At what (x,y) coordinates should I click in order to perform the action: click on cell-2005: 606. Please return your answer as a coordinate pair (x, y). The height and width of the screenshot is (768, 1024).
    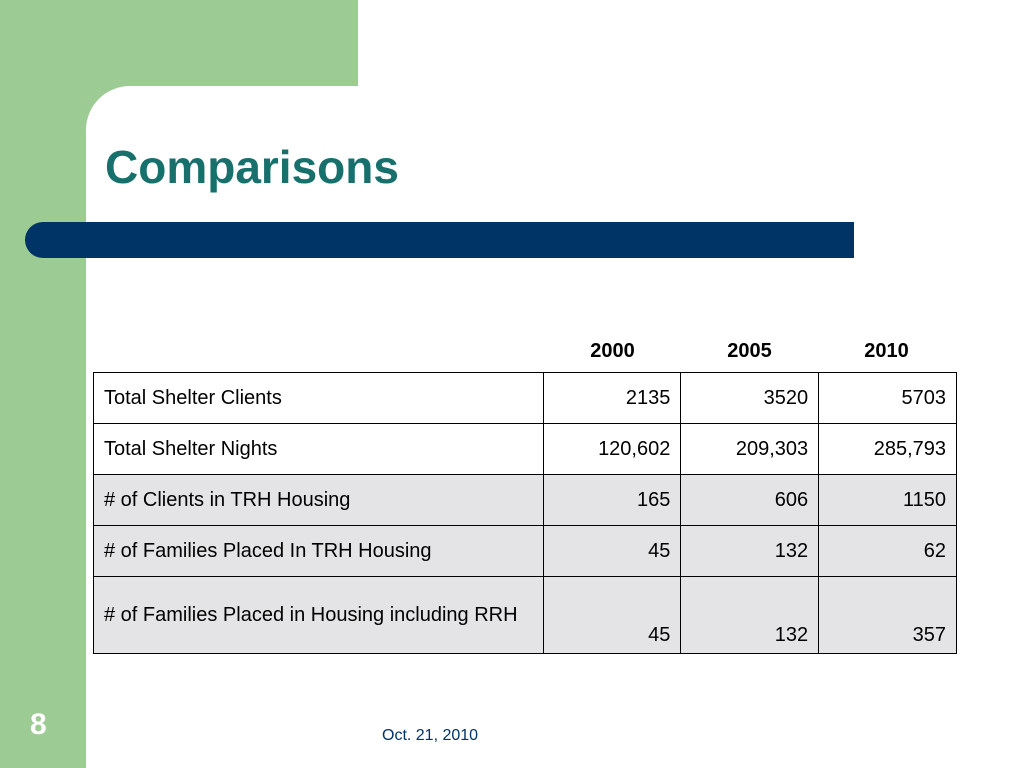
    Looking at the image, I should click on (750, 500).